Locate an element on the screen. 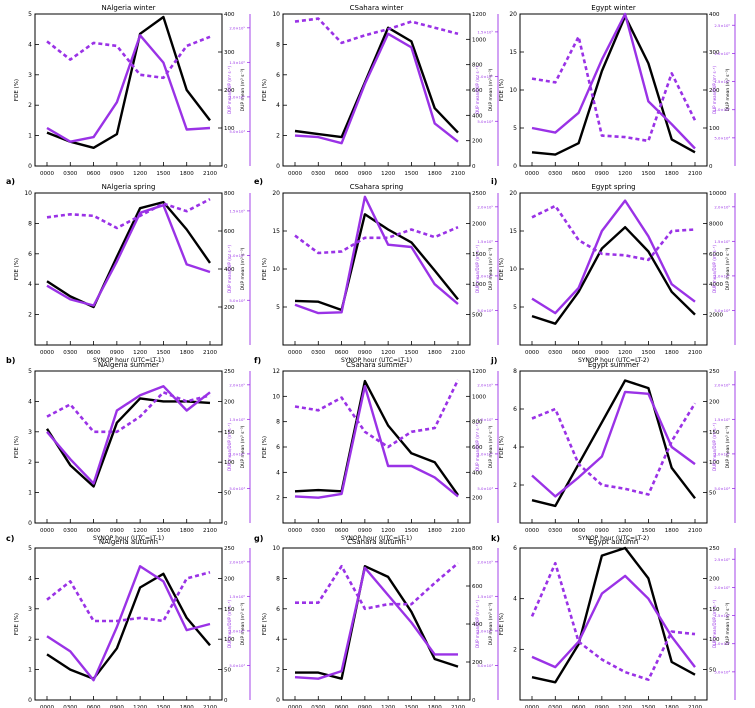 This screenshot has width=755, height=708. panel-title: Egypt summer is located at coordinates (613, 365).